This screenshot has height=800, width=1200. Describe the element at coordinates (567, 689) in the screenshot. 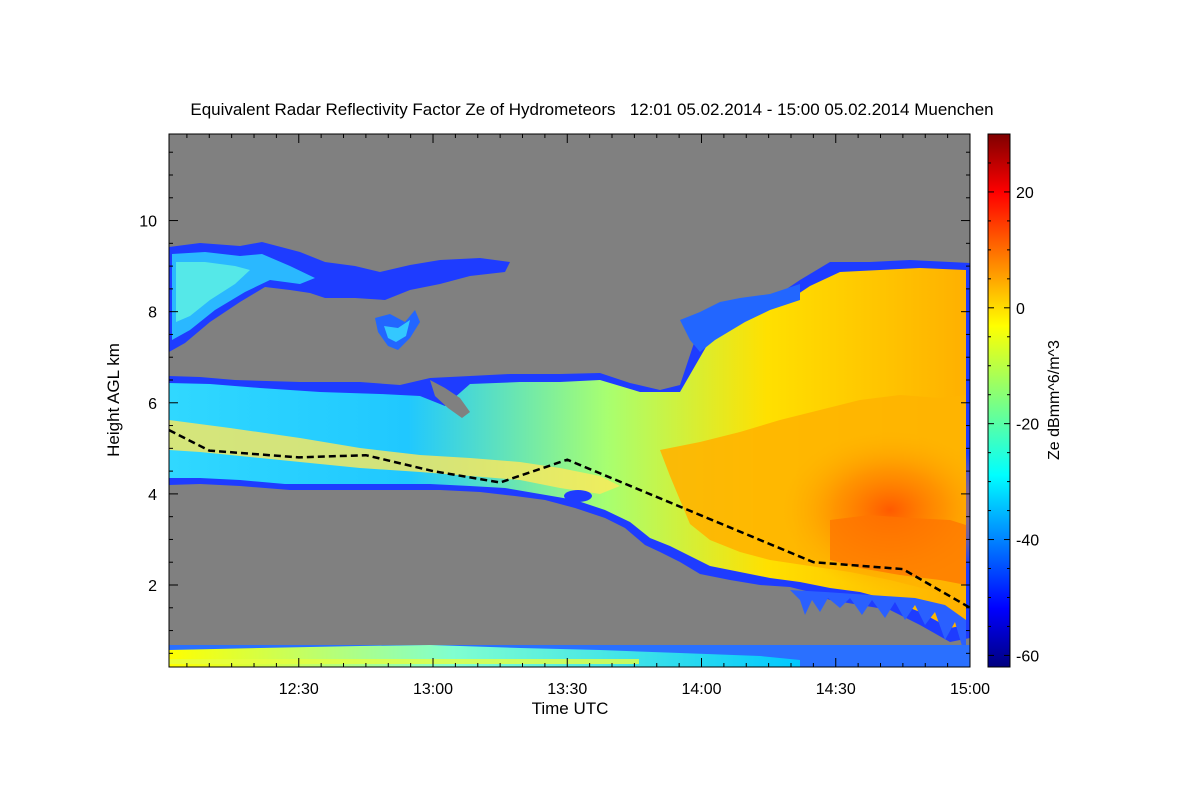

I see `x-tick-label: 13:30` at that location.